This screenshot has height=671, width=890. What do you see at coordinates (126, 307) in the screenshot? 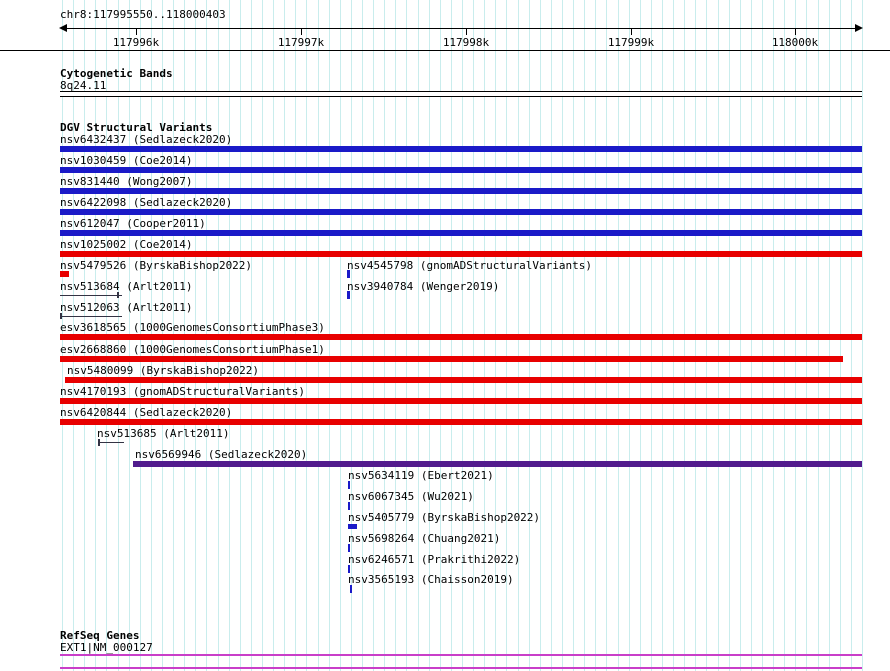
I see `variant-label: nsv512063 (Arlt2011)` at bounding box center [126, 307].